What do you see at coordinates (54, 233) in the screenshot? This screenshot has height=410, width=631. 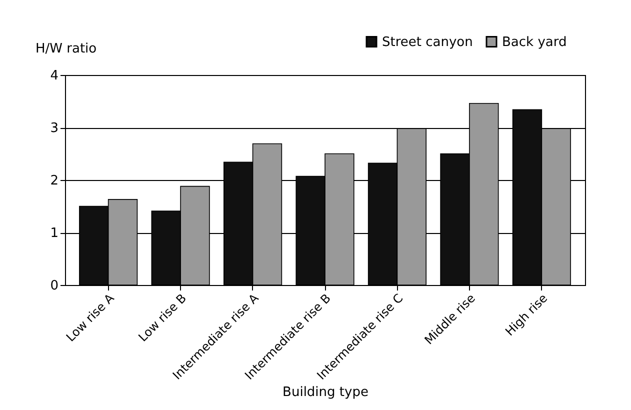 I see `y-tick-label: 1` at bounding box center [54, 233].